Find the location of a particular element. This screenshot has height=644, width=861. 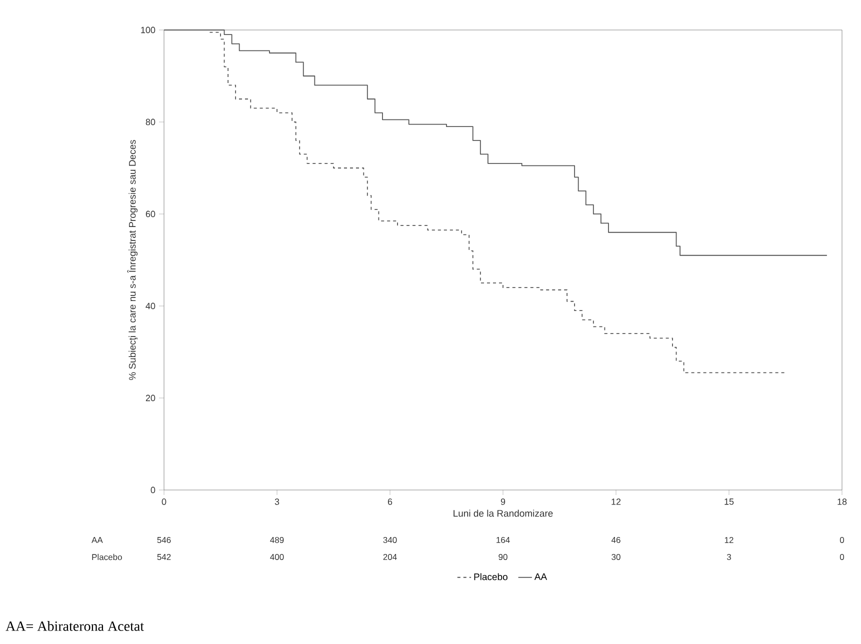

x-tick-label: 0 is located at coordinates (164, 501).